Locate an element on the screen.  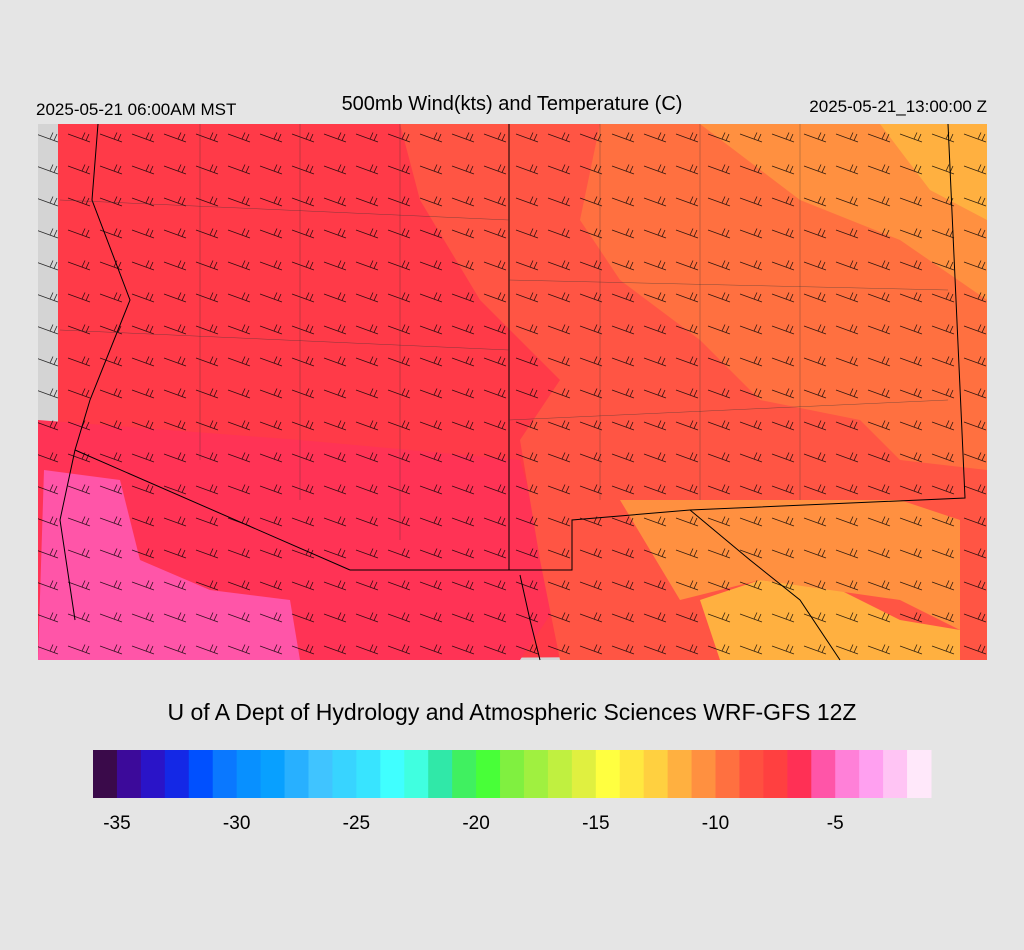
colorbar-tick-label: -15 is located at coordinates (595, 823).